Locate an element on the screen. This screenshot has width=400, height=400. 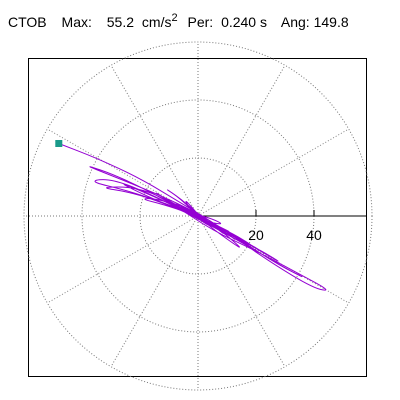
max-value: 55.2 is located at coordinates (120, 22).